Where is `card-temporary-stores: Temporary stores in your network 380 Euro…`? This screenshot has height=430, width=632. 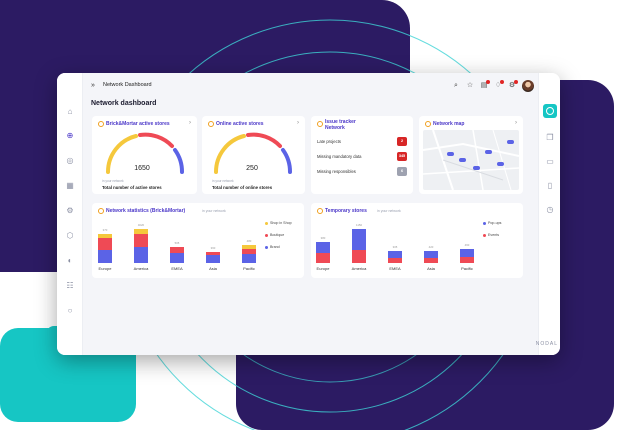
card-temporary-stores: Temporary stores in your network 380 Euro… is located at coordinates (417, 240).